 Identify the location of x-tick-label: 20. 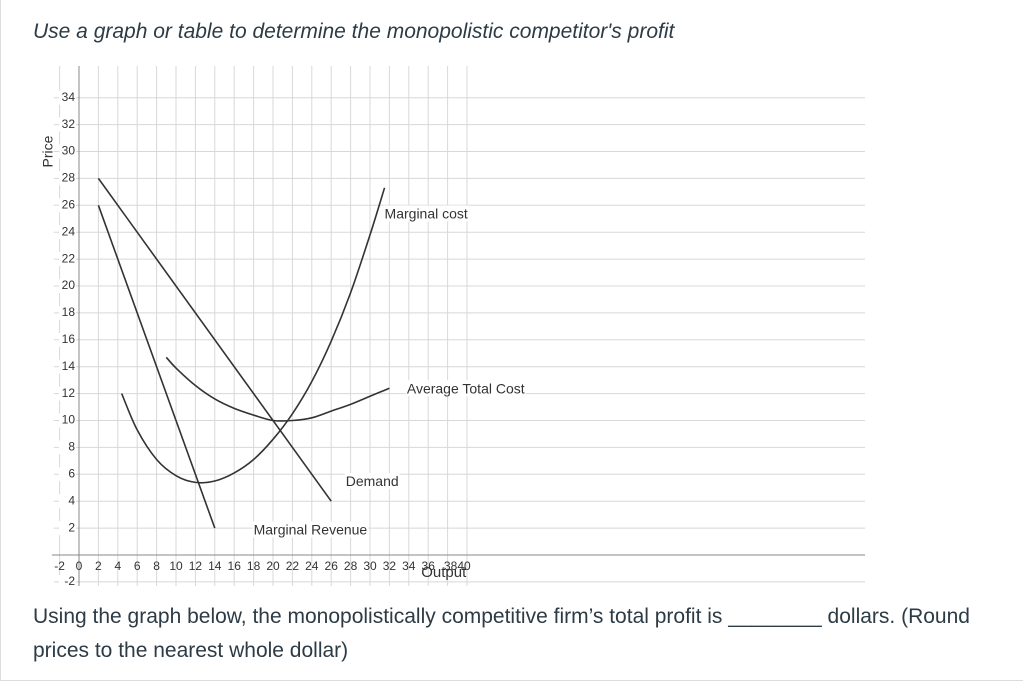
(273, 566).